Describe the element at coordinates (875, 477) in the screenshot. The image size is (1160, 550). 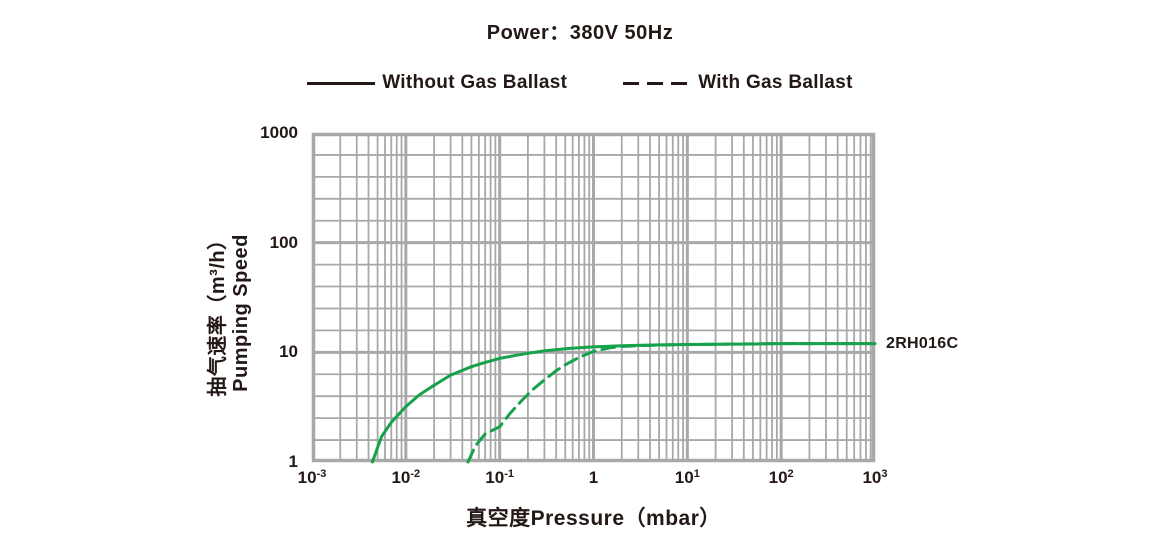
I see `x-tick-label: 10³` at that location.